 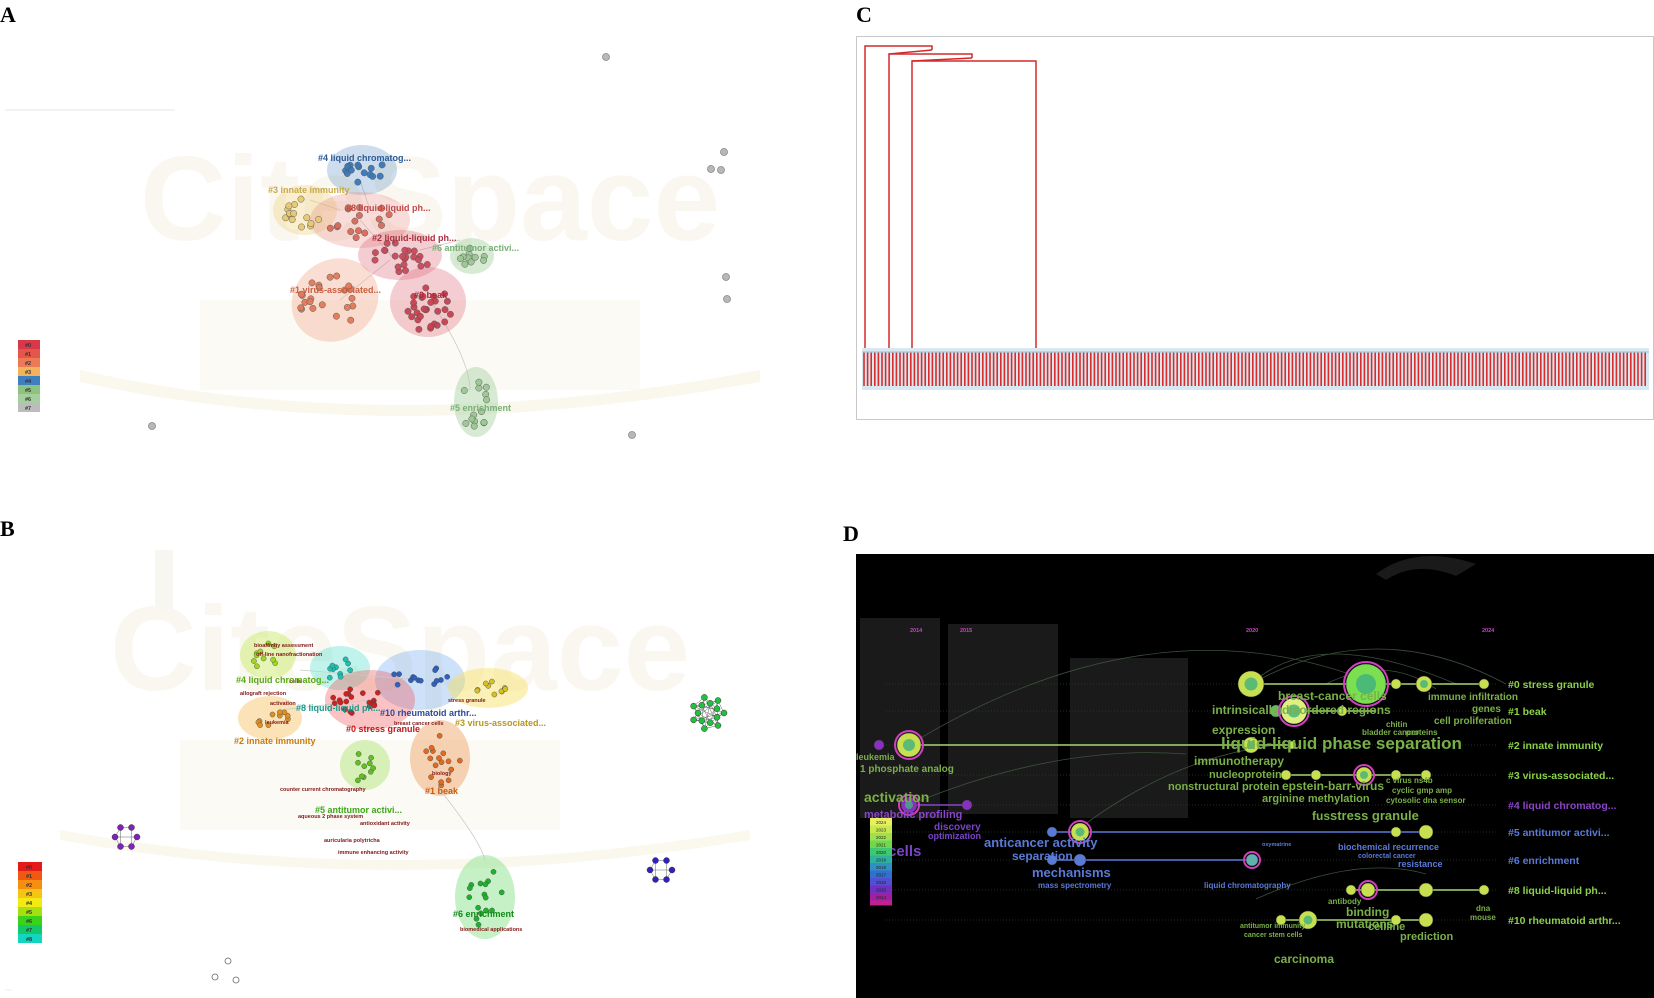 I want to click on term-cell-proliferation: cell proliferation, so click(x=1473, y=721).